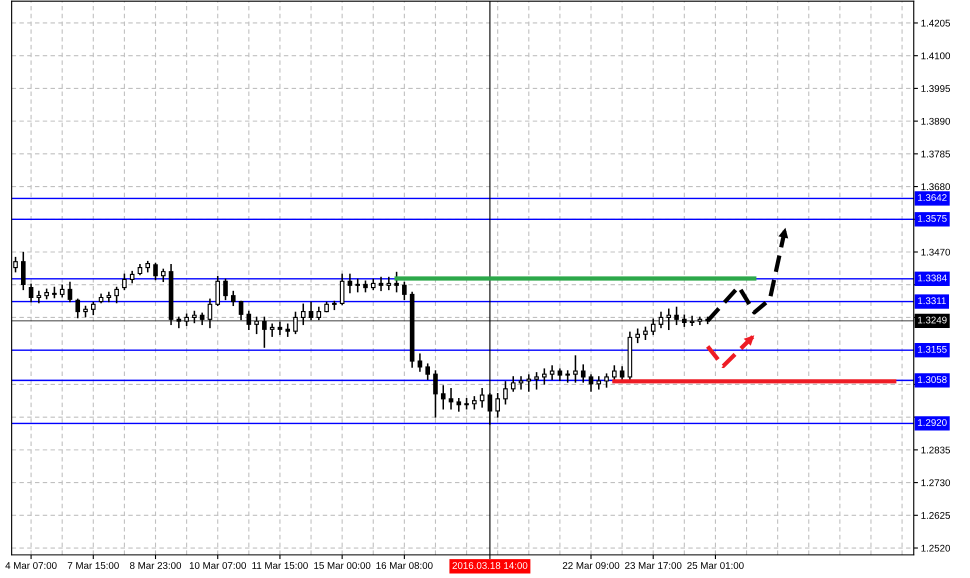 This screenshot has width=970, height=578. What do you see at coordinates (653, 565) in the screenshot?
I see `x-tick-label: 23 Mar 17:00` at bounding box center [653, 565].